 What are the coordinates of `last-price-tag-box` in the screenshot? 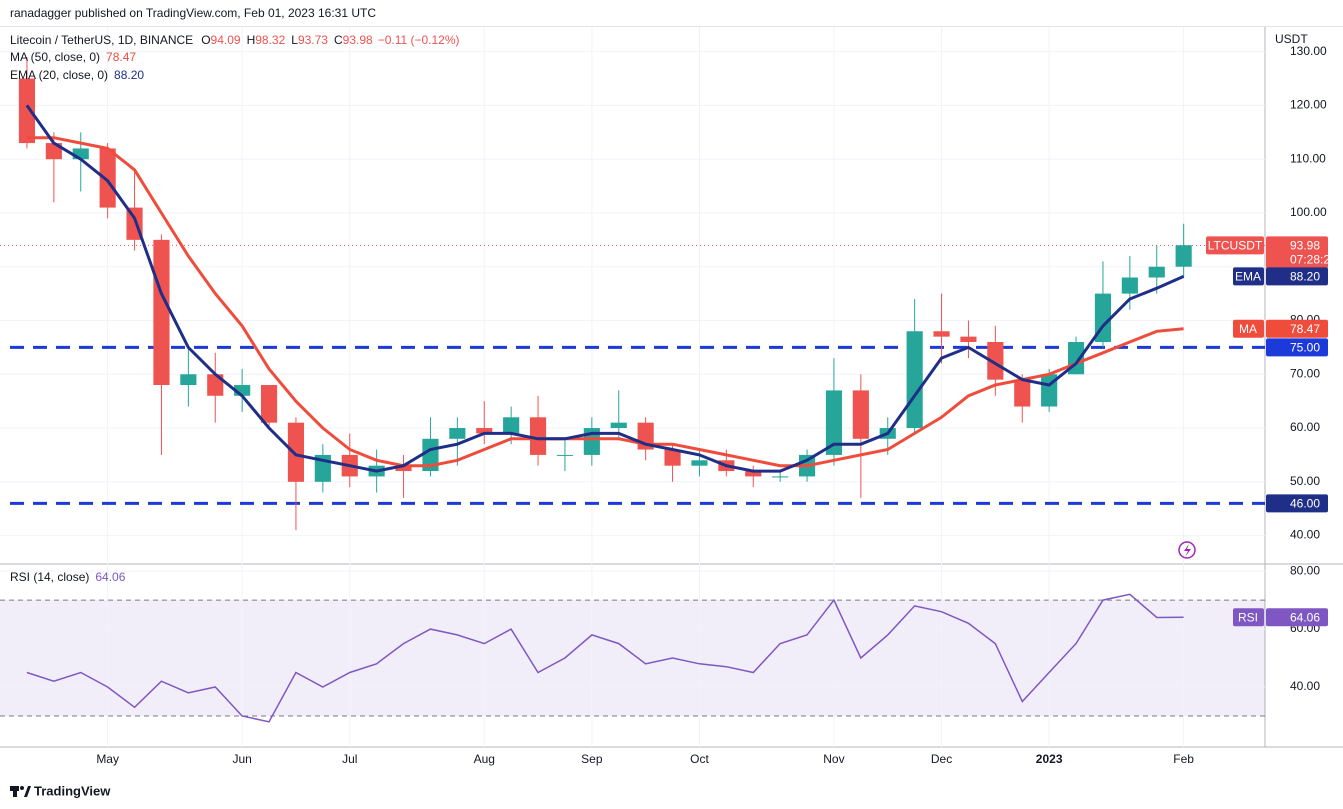 It's located at (1235, 245).